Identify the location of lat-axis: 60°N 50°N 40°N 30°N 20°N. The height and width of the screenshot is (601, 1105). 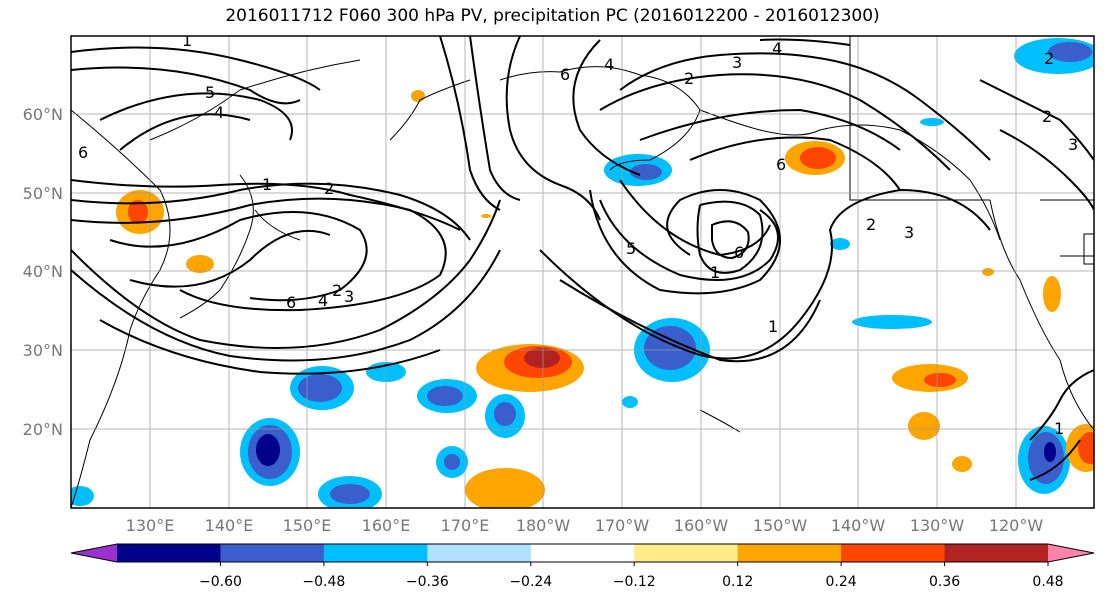
(43, 272).